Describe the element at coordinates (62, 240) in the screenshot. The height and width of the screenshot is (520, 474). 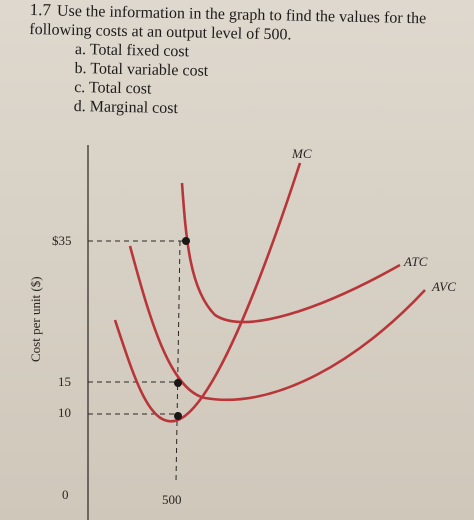
I see `y-tick-label: $35` at that location.